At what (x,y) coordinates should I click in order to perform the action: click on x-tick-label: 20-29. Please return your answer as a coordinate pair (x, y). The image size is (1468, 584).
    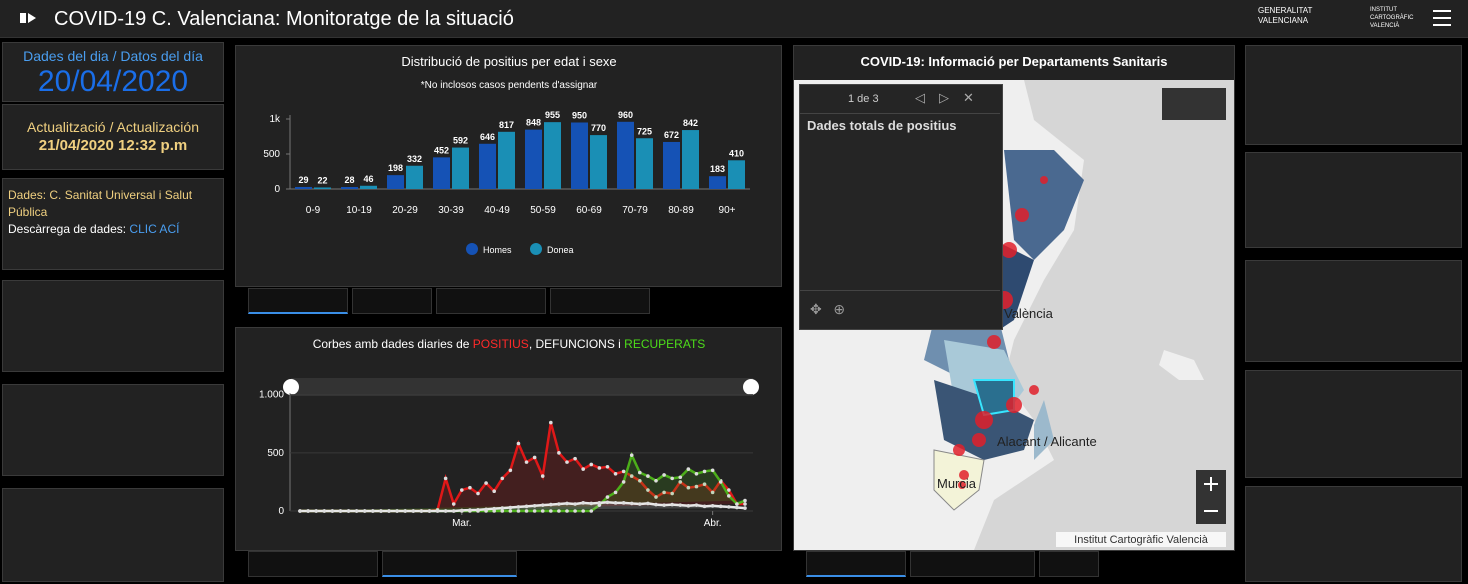
    Looking at the image, I should click on (405, 210).